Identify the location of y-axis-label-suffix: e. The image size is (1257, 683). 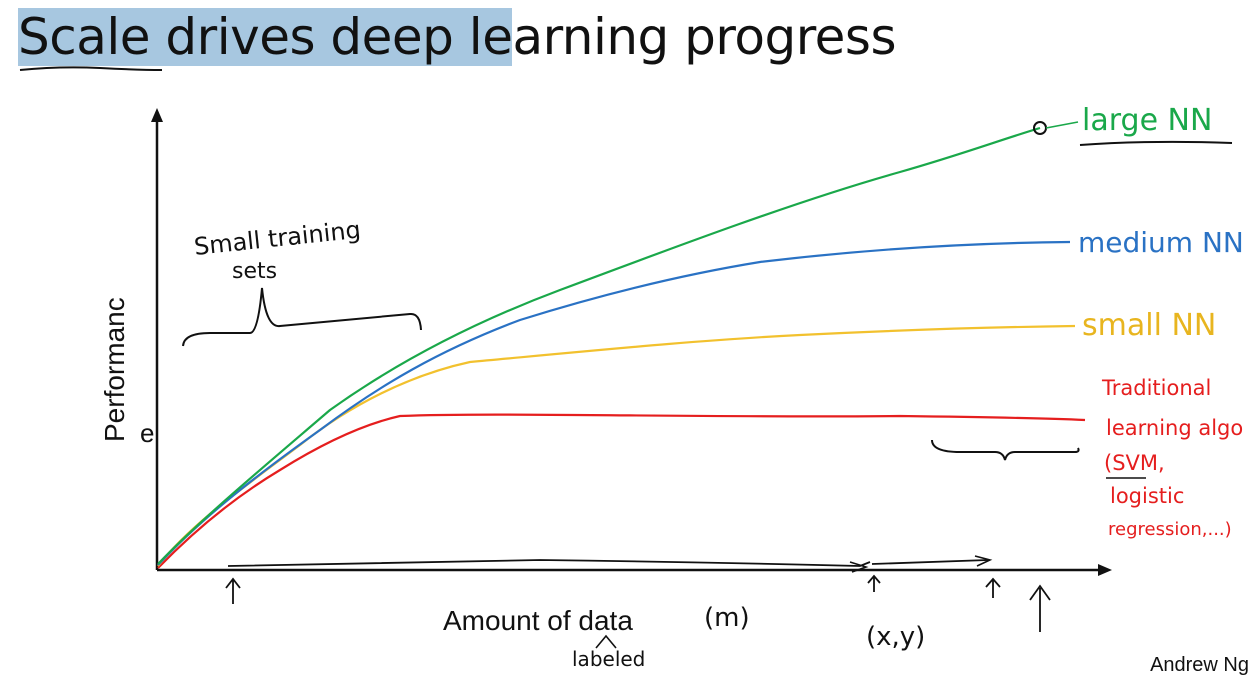
(147, 433).